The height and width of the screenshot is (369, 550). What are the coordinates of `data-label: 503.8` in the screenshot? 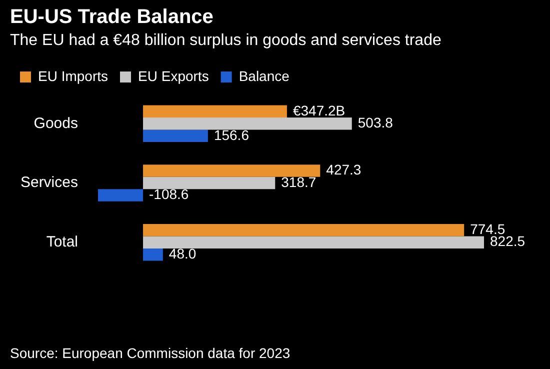 It's located at (376, 122).